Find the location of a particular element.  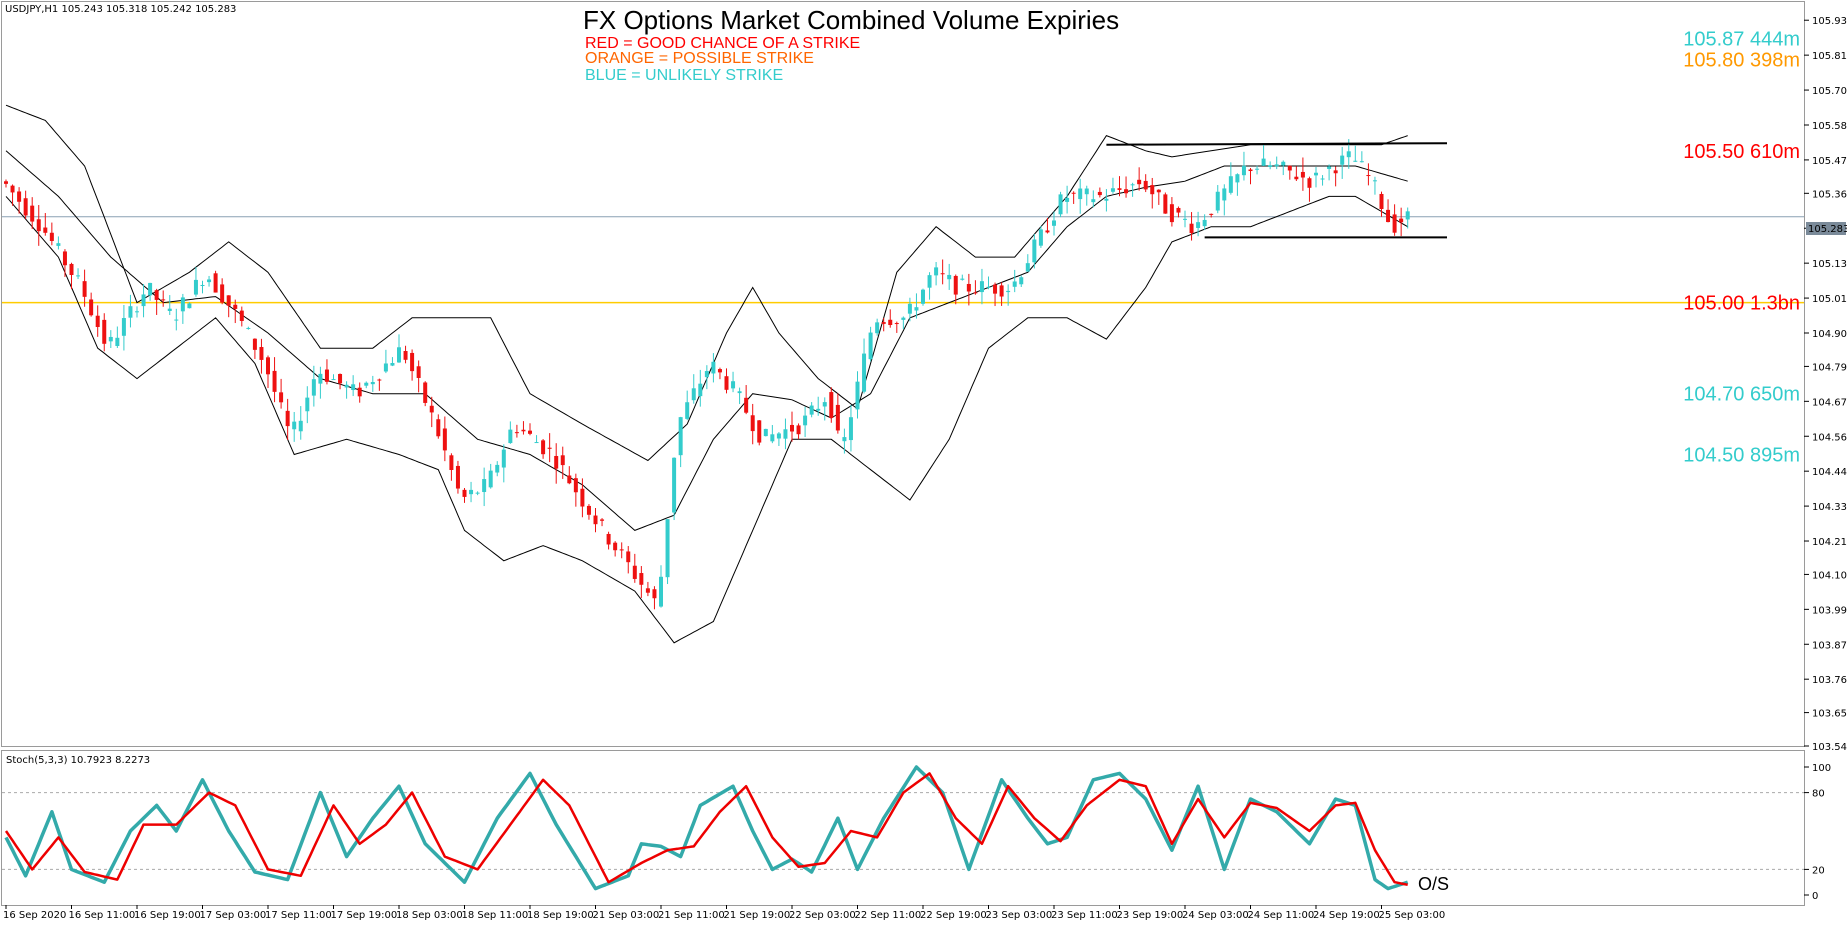

strike-label-1: 105.80 398m is located at coordinates (1741, 61).